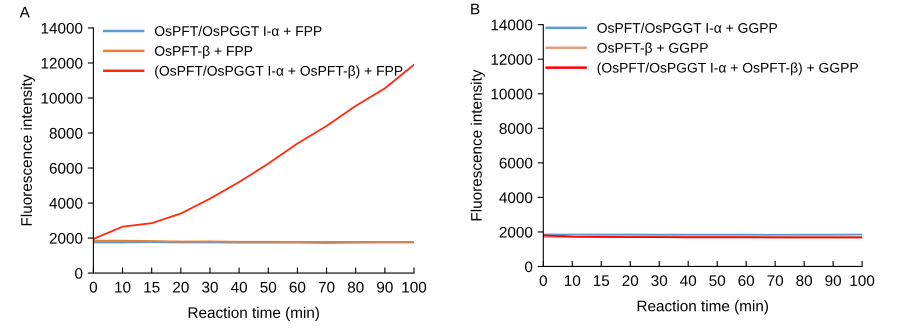 This screenshot has width=898, height=329. What do you see at coordinates (687, 27) in the screenshot?
I see `legend-label: OsPFT/OsPGGT I-α + GGPP` at bounding box center [687, 27].